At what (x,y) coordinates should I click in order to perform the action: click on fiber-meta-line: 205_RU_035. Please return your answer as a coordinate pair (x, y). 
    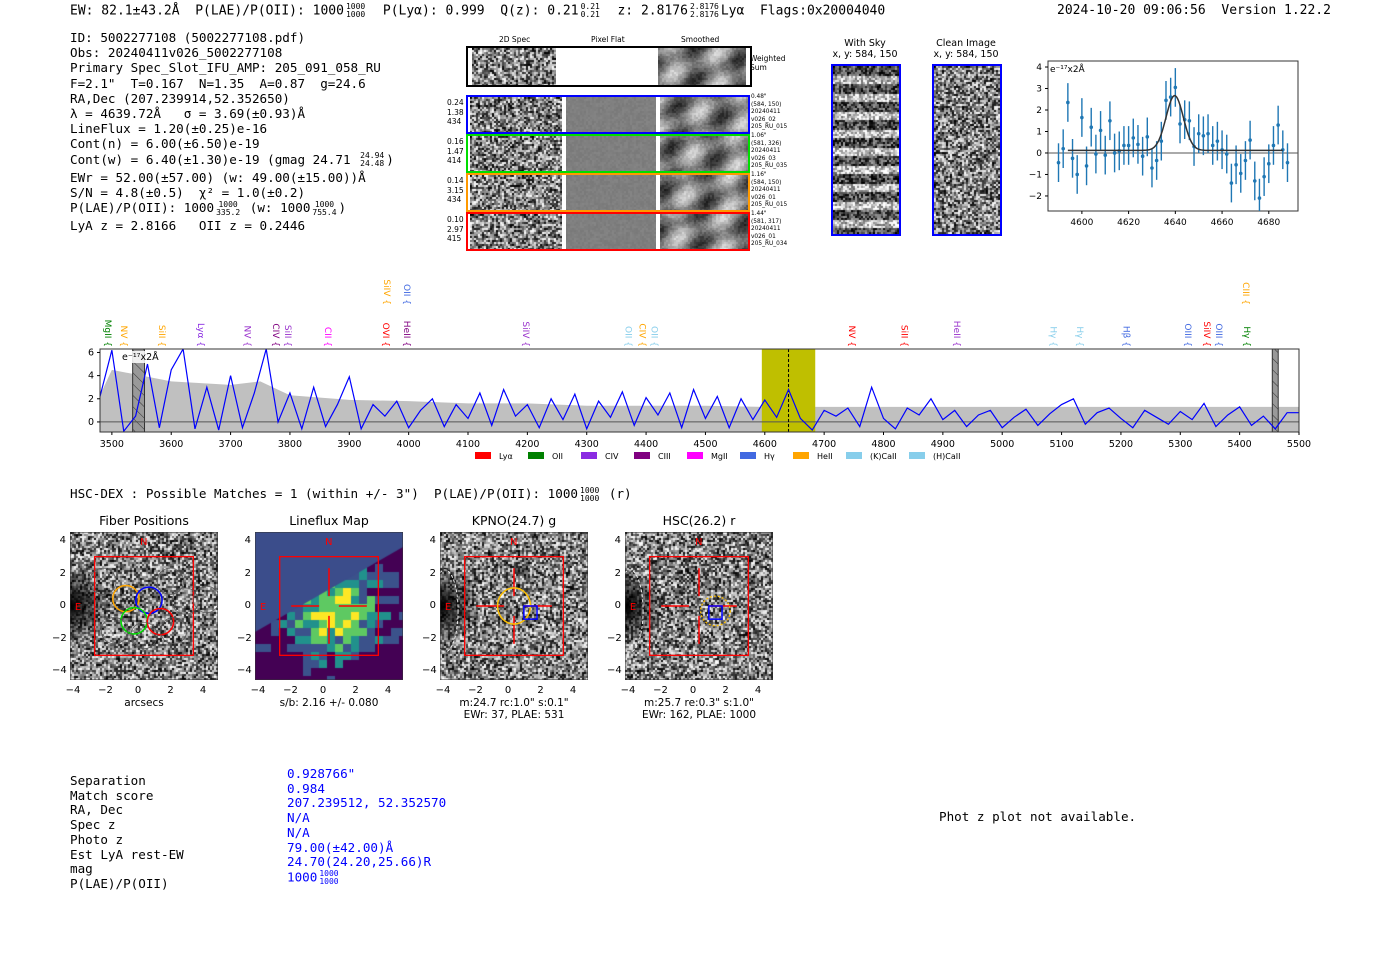
    Looking at the image, I should click on (769, 166).